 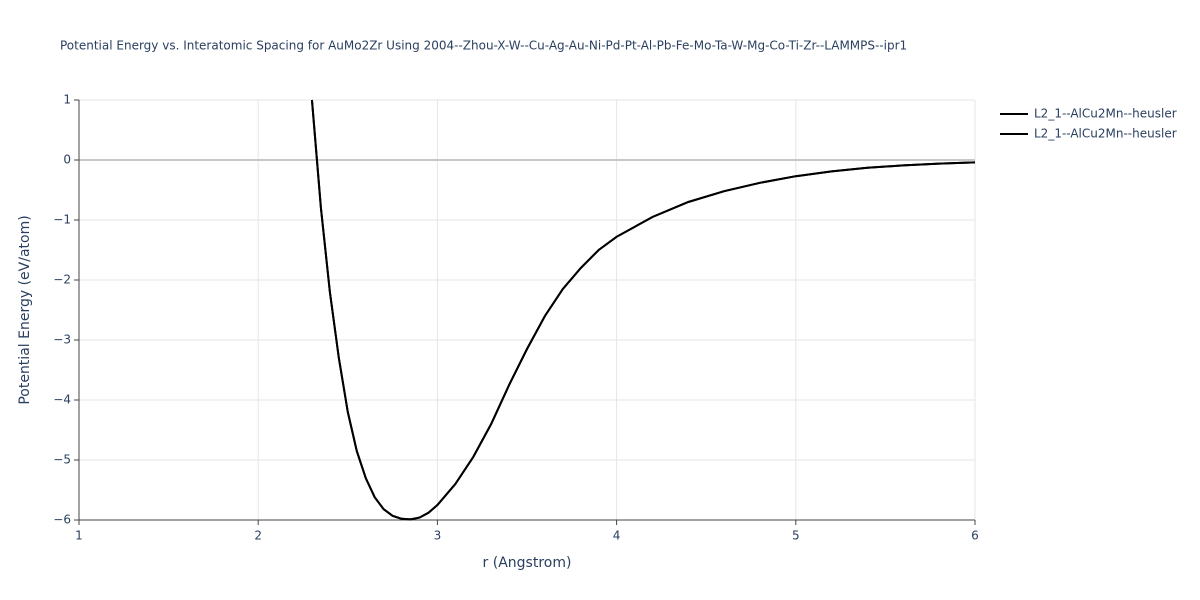 What do you see at coordinates (62, 220) in the screenshot?
I see `y-tick-label: −1` at bounding box center [62, 220].